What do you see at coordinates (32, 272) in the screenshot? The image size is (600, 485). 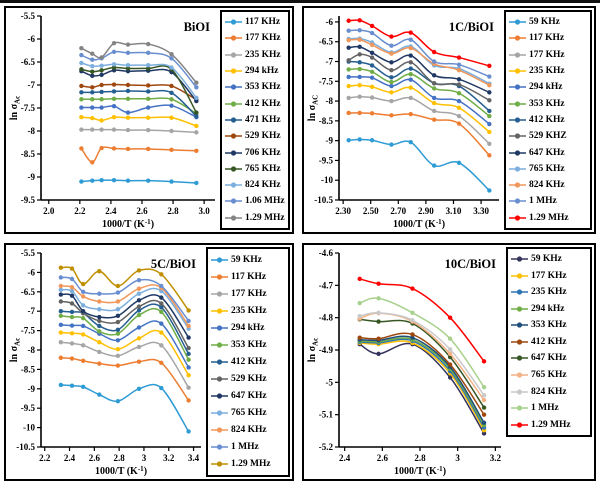 I see `y-tick-label: -6` at bounding box center [32, 272].